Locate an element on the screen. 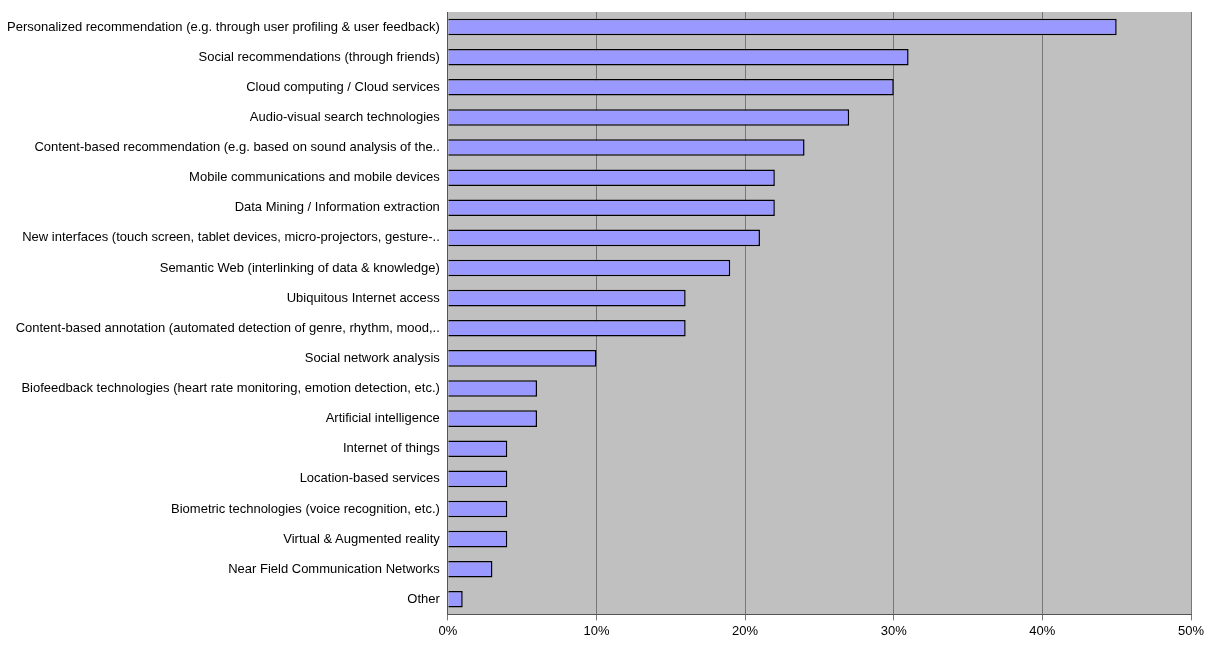  y-tick-label: Artificial intelligence is located at coordinates (382, 418).